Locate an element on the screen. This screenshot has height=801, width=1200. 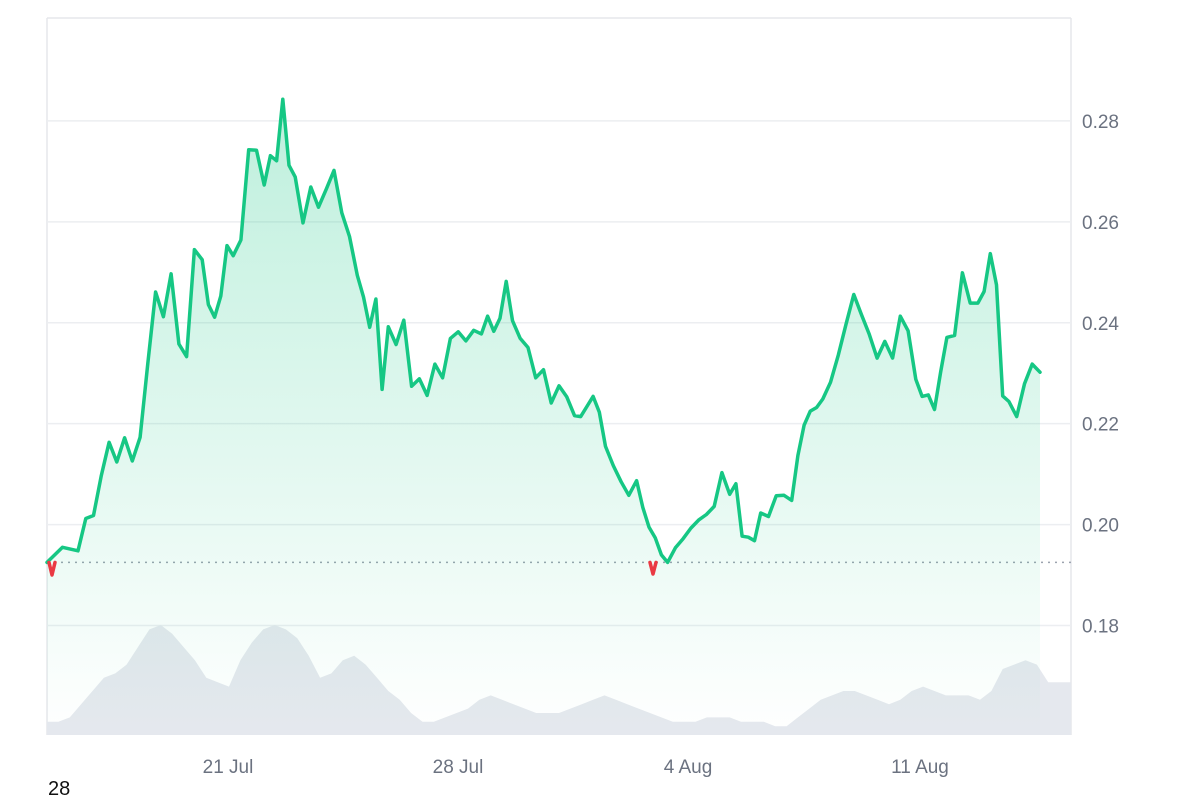
y-axis-ticks: 0.18 0.20 0.22 0.24 0.26 0.28 is located at coordinates (1100, 375).